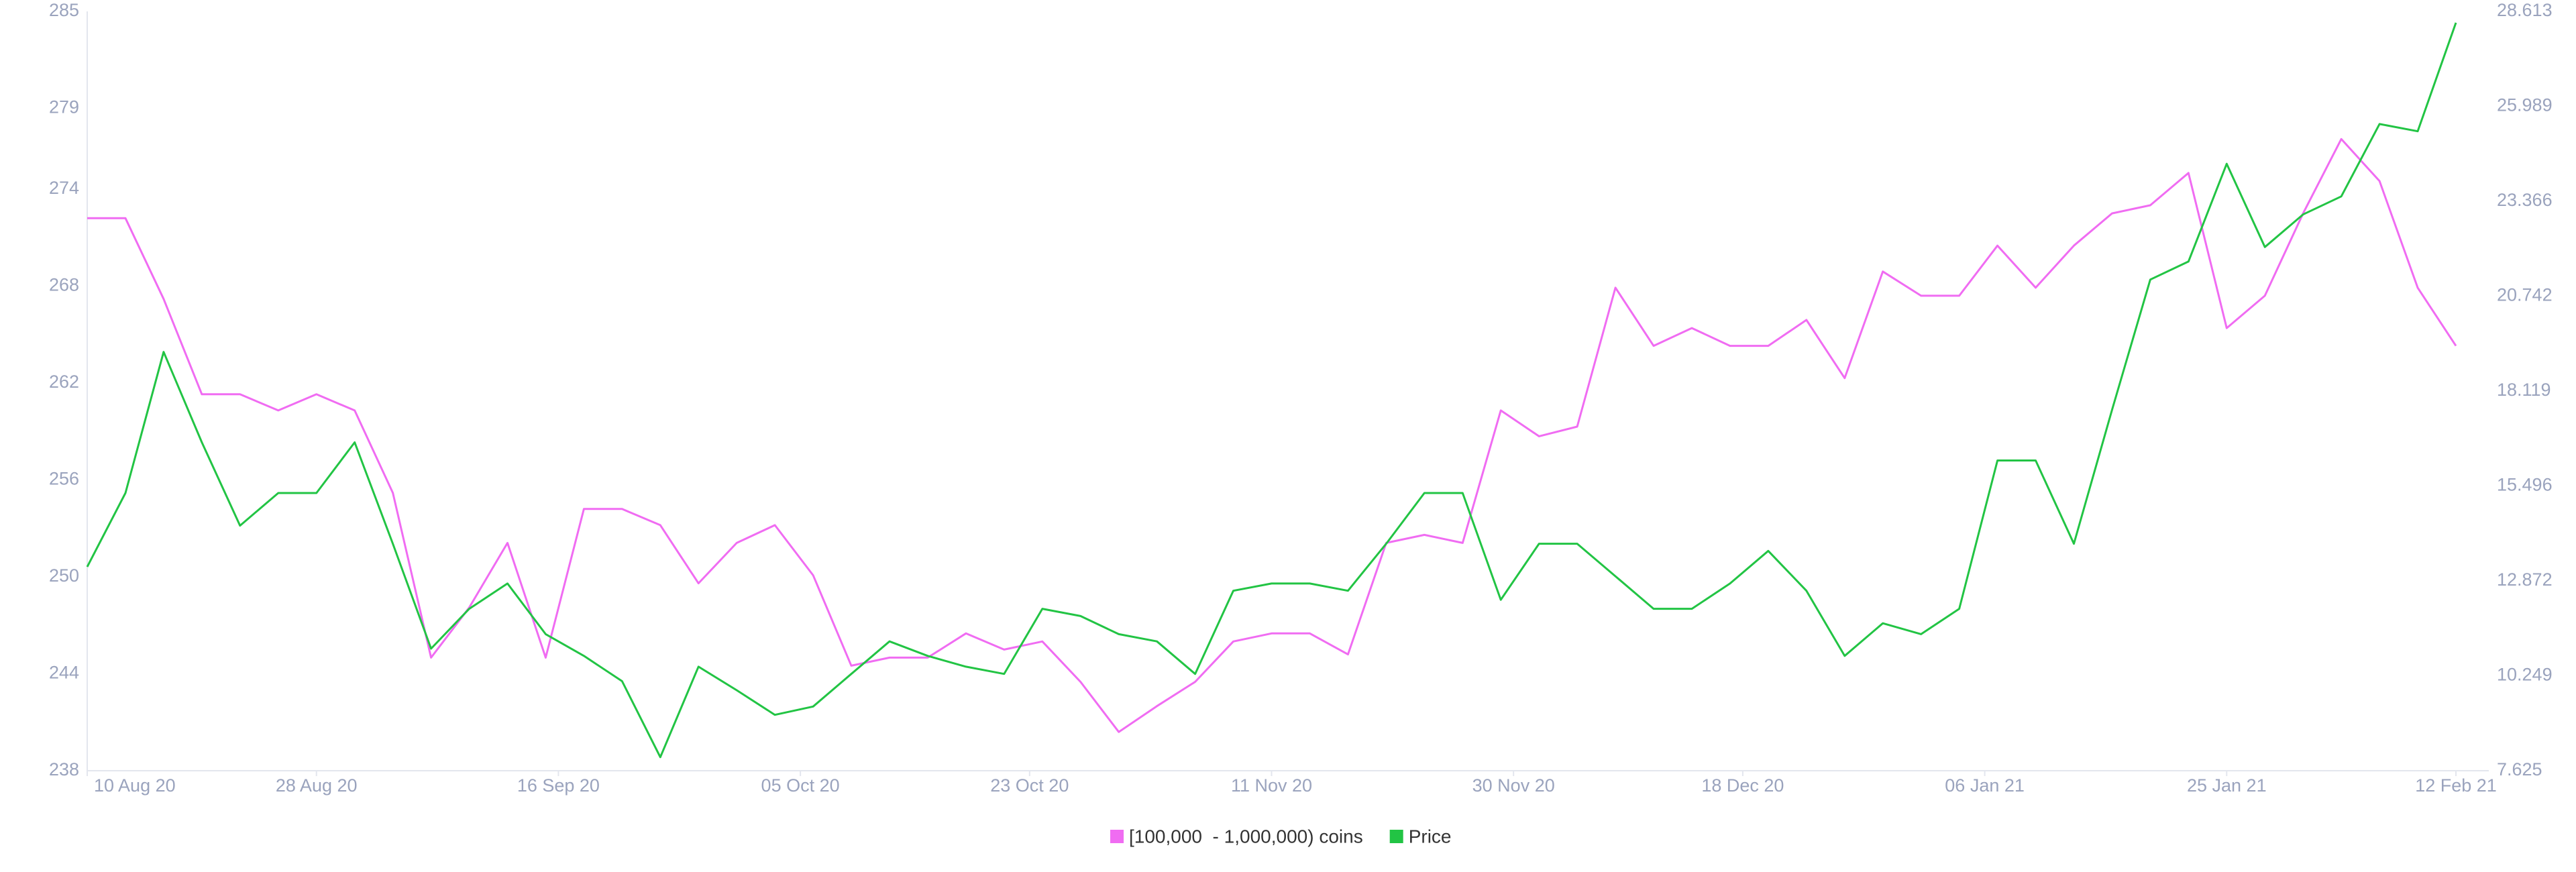 This screenshot has height=872, width=2576. I want to click on legend-label: Price, so click(1430, 836).